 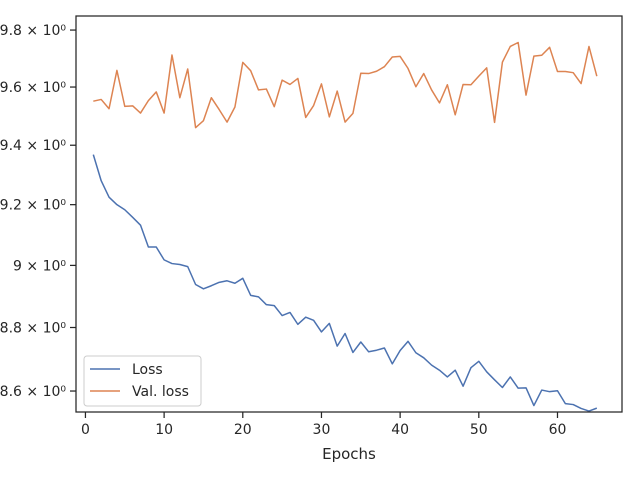 I want to click on y-tick-label: 9.2 × 10⁰, so click(x=33, y=206).